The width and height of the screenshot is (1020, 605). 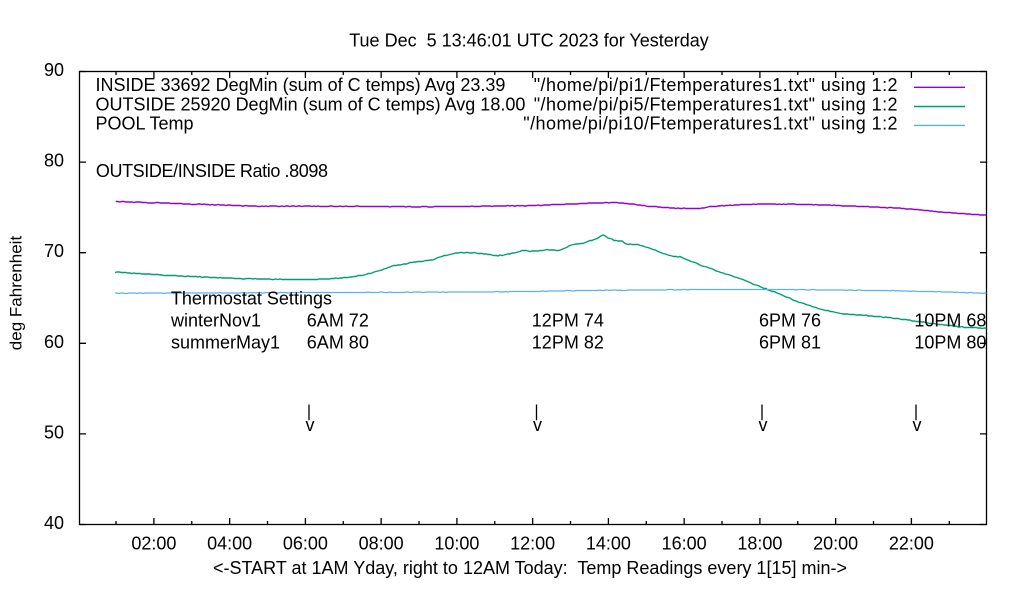 What do you see at coordinates (338, 321) in the screenshot?
I see `svg-text: 6AM 72` at bounding box center [338, 321].